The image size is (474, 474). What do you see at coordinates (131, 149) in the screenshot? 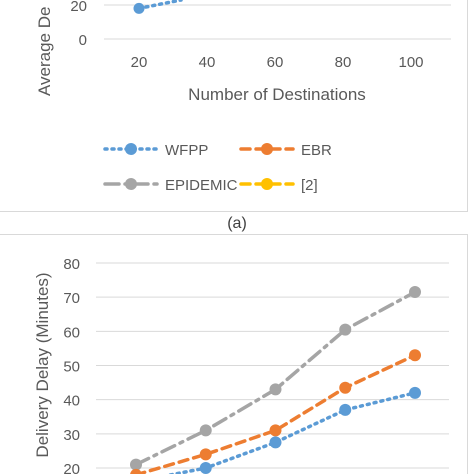
I see `legend-marker-wfpp` at bounding box center [131, 149].